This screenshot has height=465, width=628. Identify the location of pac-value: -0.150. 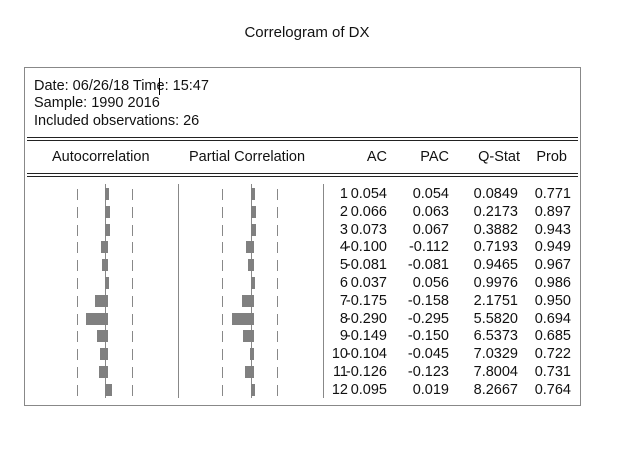
(428, 336).